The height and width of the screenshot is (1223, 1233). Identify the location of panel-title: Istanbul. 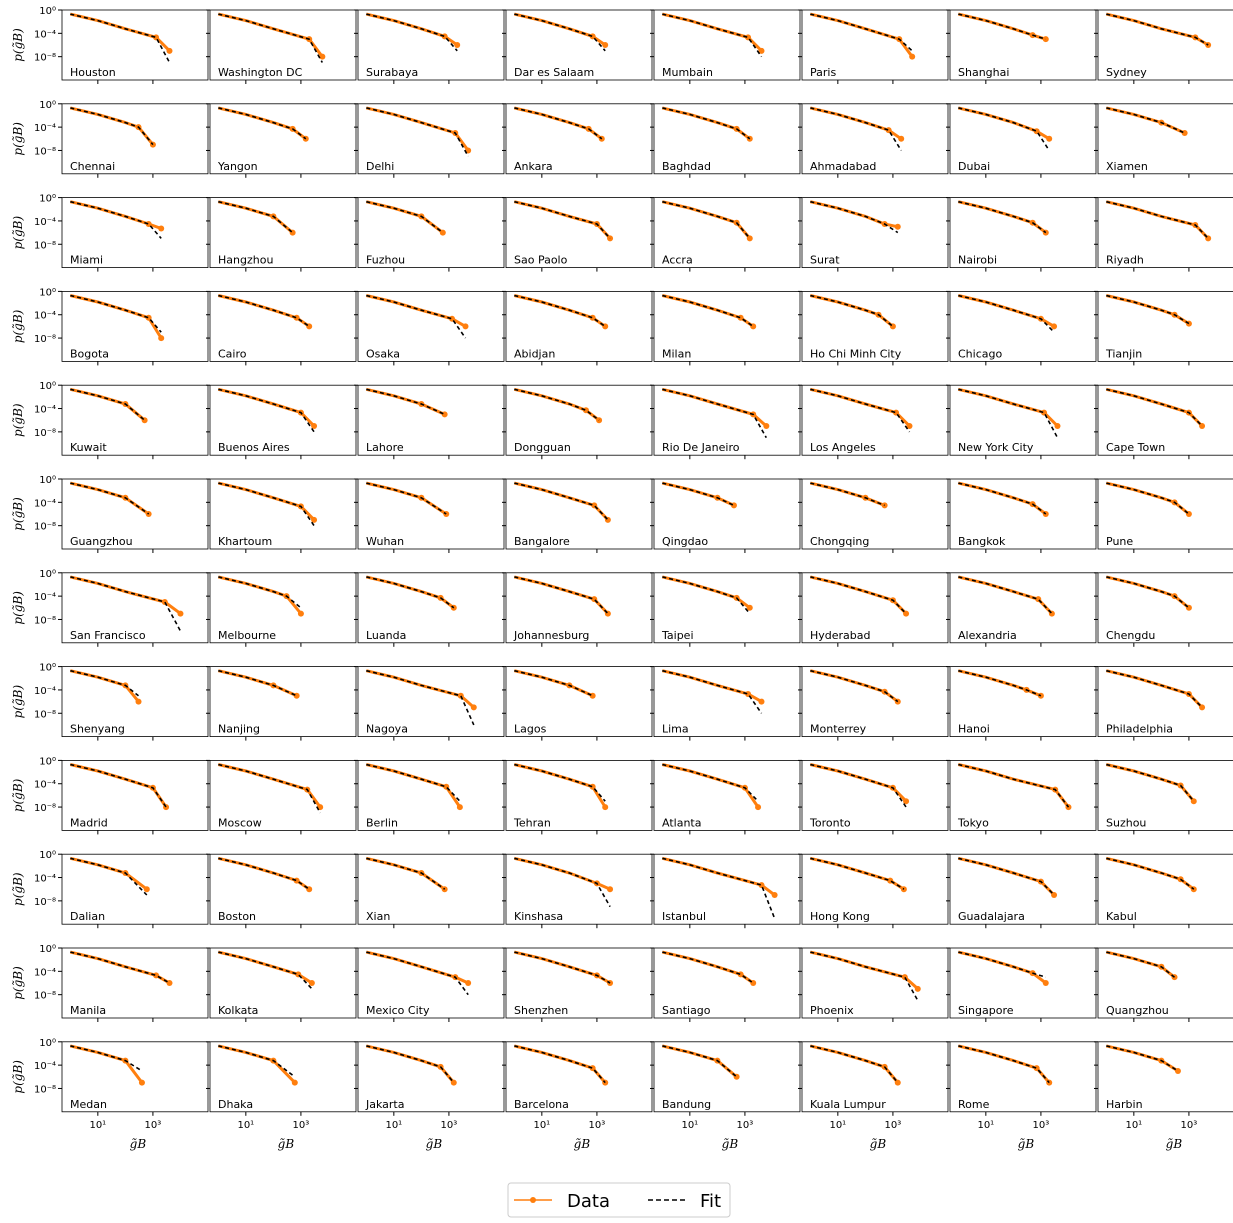
(684, 916).